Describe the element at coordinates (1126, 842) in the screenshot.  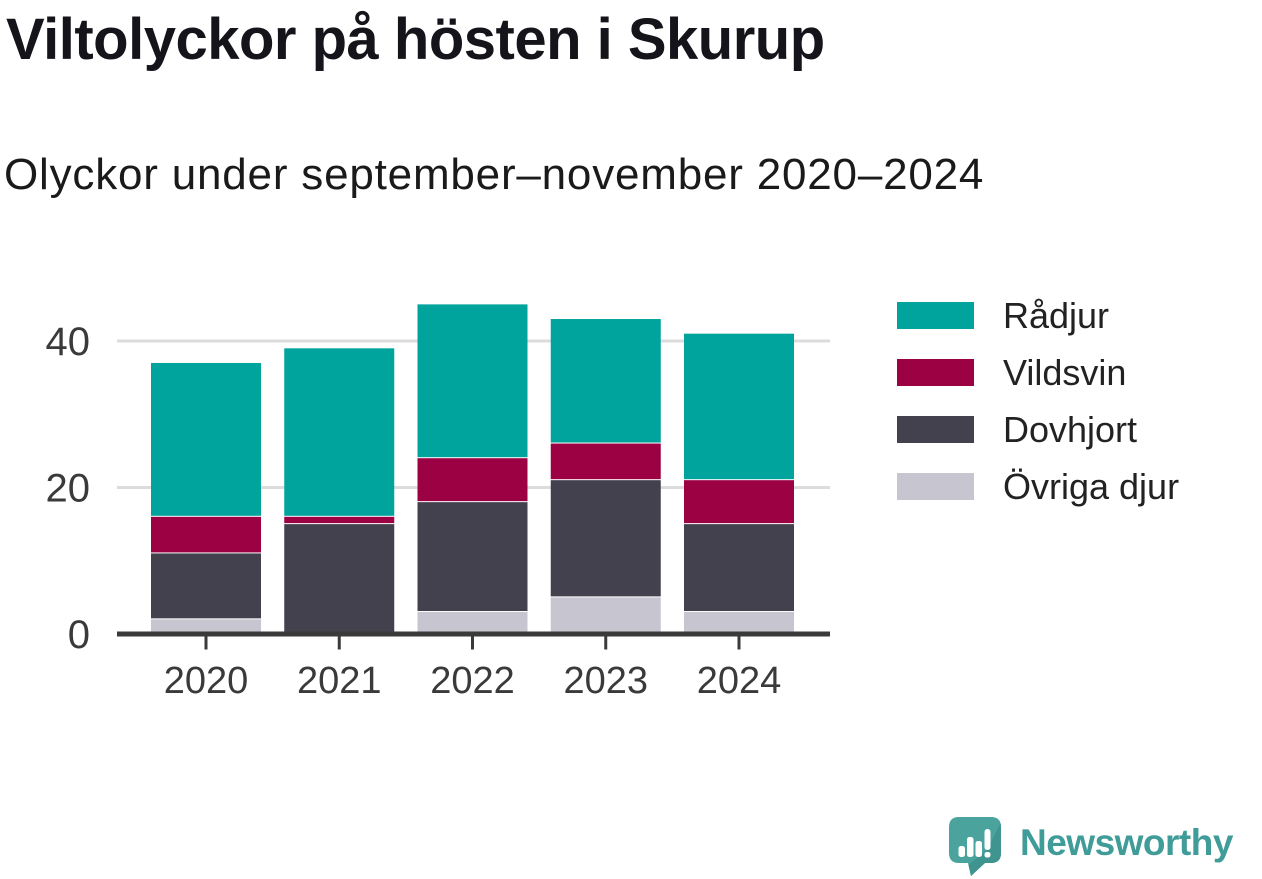
I see `brand-name: Newsworthy` at that location.